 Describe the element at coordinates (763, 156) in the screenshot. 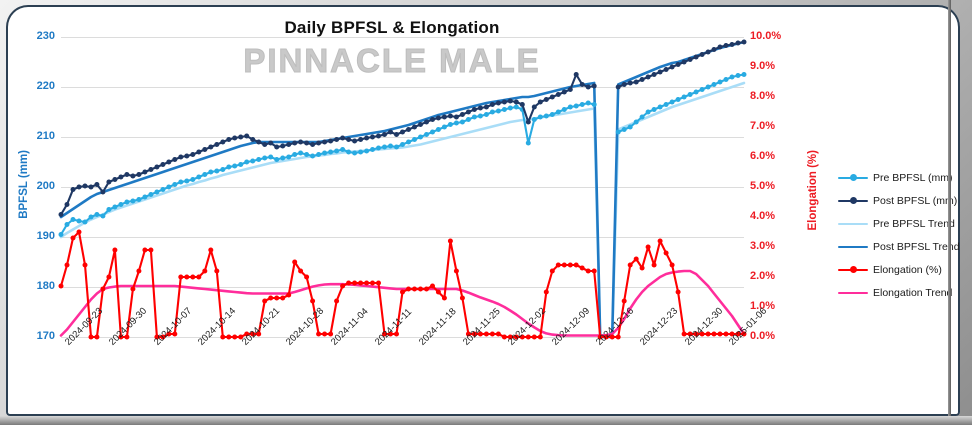

I see `y-axis-right-tick-label: 6.0%` at that location.